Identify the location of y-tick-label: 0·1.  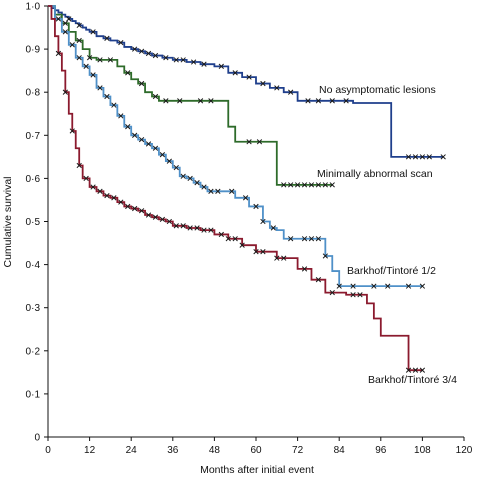
(33, 394).